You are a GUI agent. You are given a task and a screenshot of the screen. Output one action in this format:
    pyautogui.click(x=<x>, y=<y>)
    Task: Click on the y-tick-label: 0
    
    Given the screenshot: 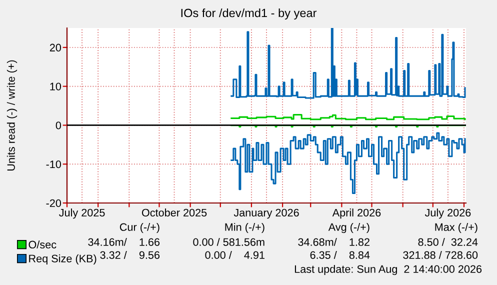 What is the action you would take?
    pyautogui.click(x=59, y=126)
    